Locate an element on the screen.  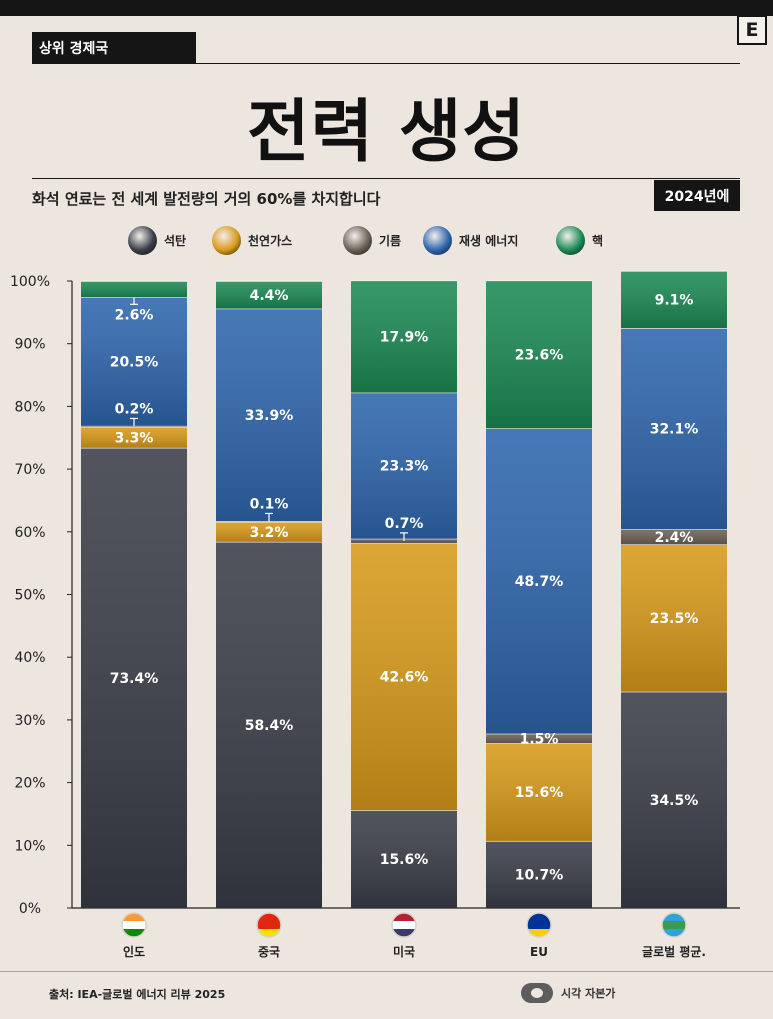
legend-item: 핵 is located at coordinates (579, 240).